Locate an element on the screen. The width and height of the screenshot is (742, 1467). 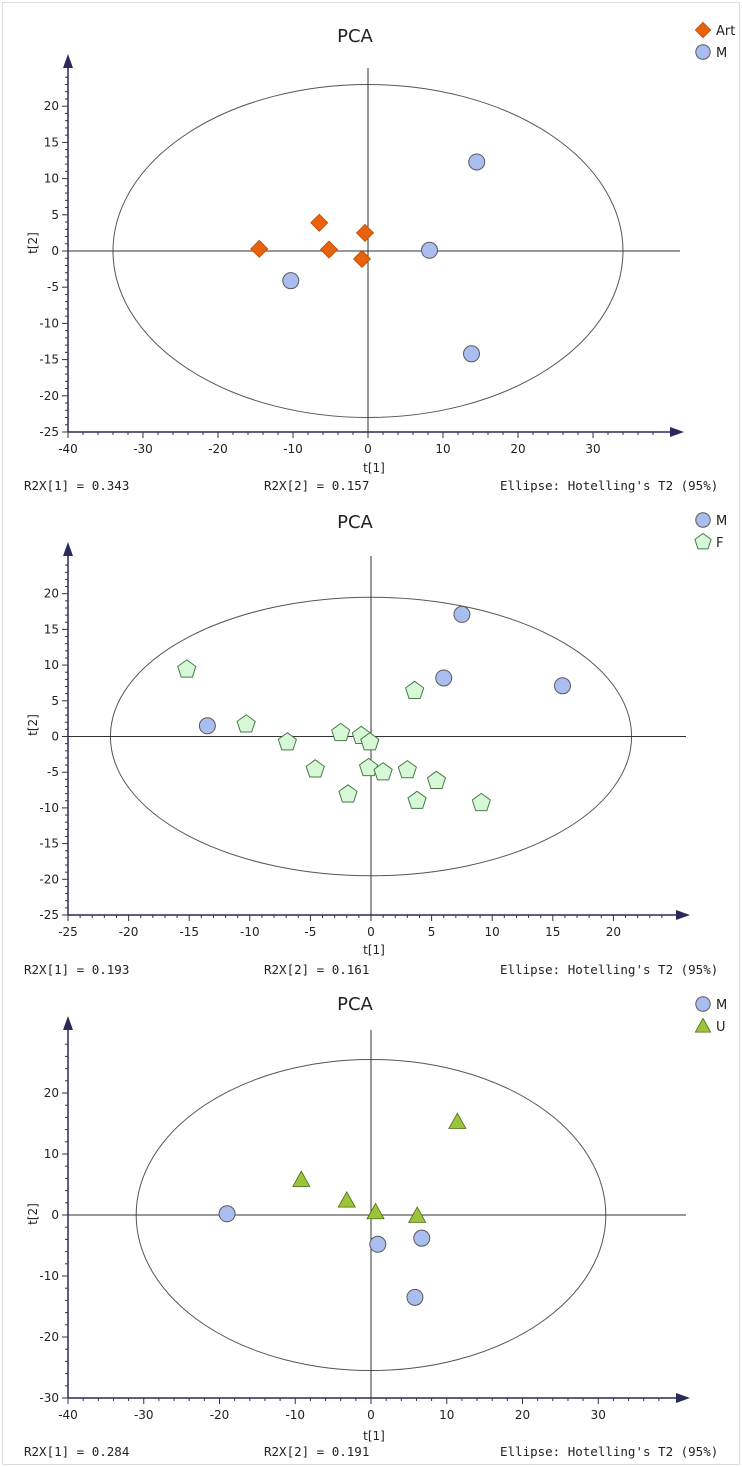
legend-label-art: Art is located at coordinates (725, 31).